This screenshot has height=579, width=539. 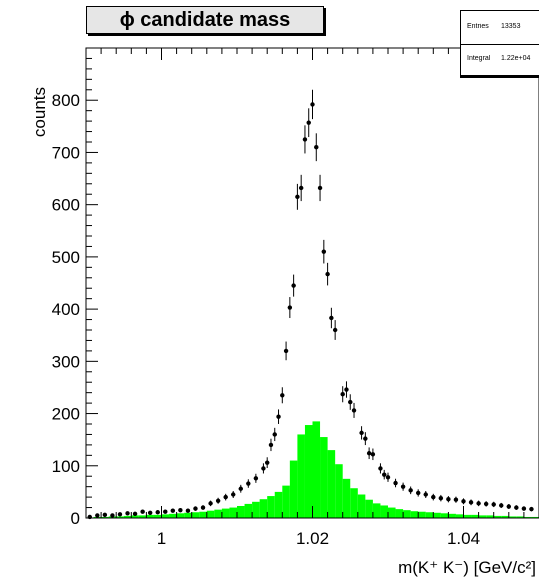 What do you see at coordinates (467, 567) in the screenshot?
I see `x-axis-label: m(K⁺ K⁻) [GeV/c²]` at bounding box center [467, 567].